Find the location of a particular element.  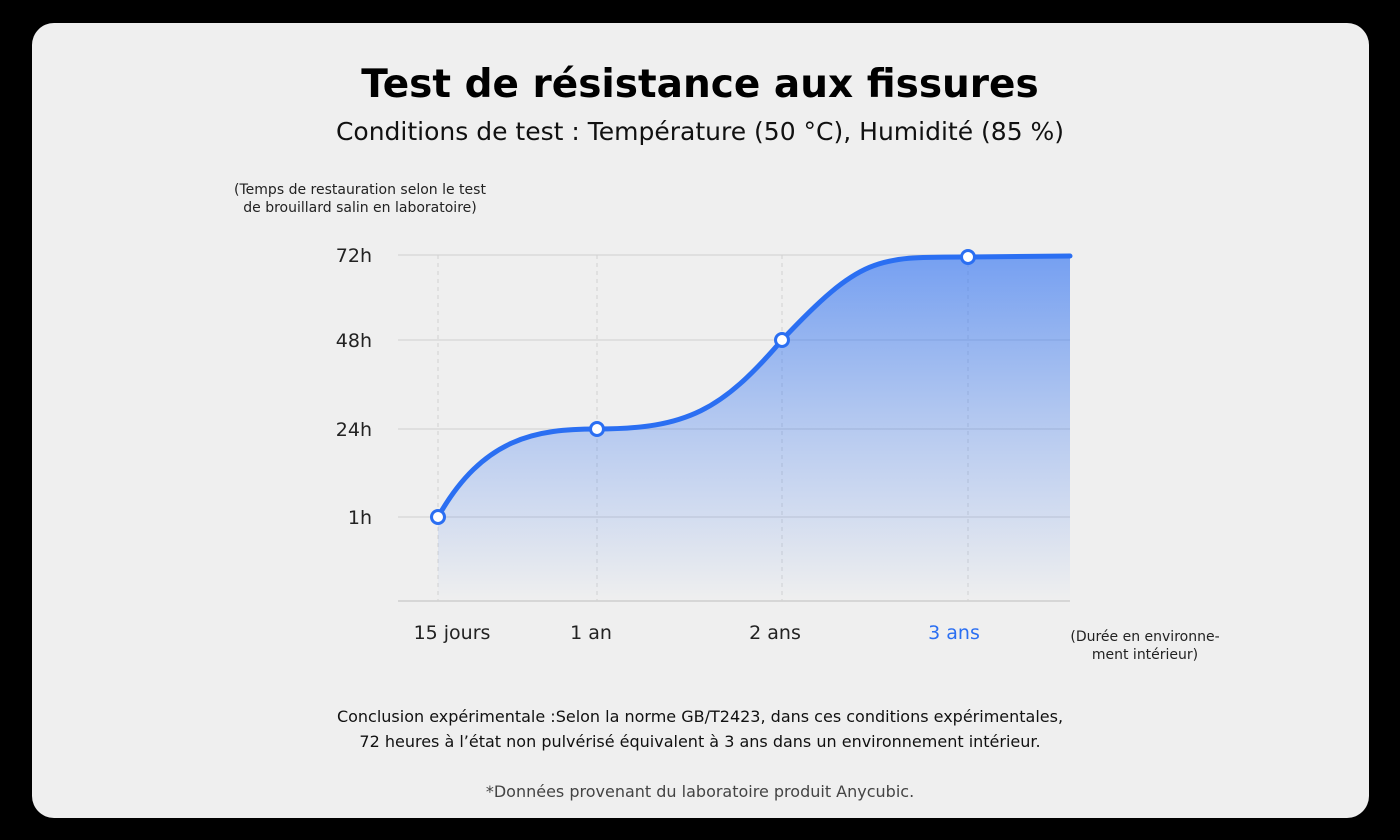

x-axis-label-line-1: (Durée en environne- is located at coordinates (1145, 637).